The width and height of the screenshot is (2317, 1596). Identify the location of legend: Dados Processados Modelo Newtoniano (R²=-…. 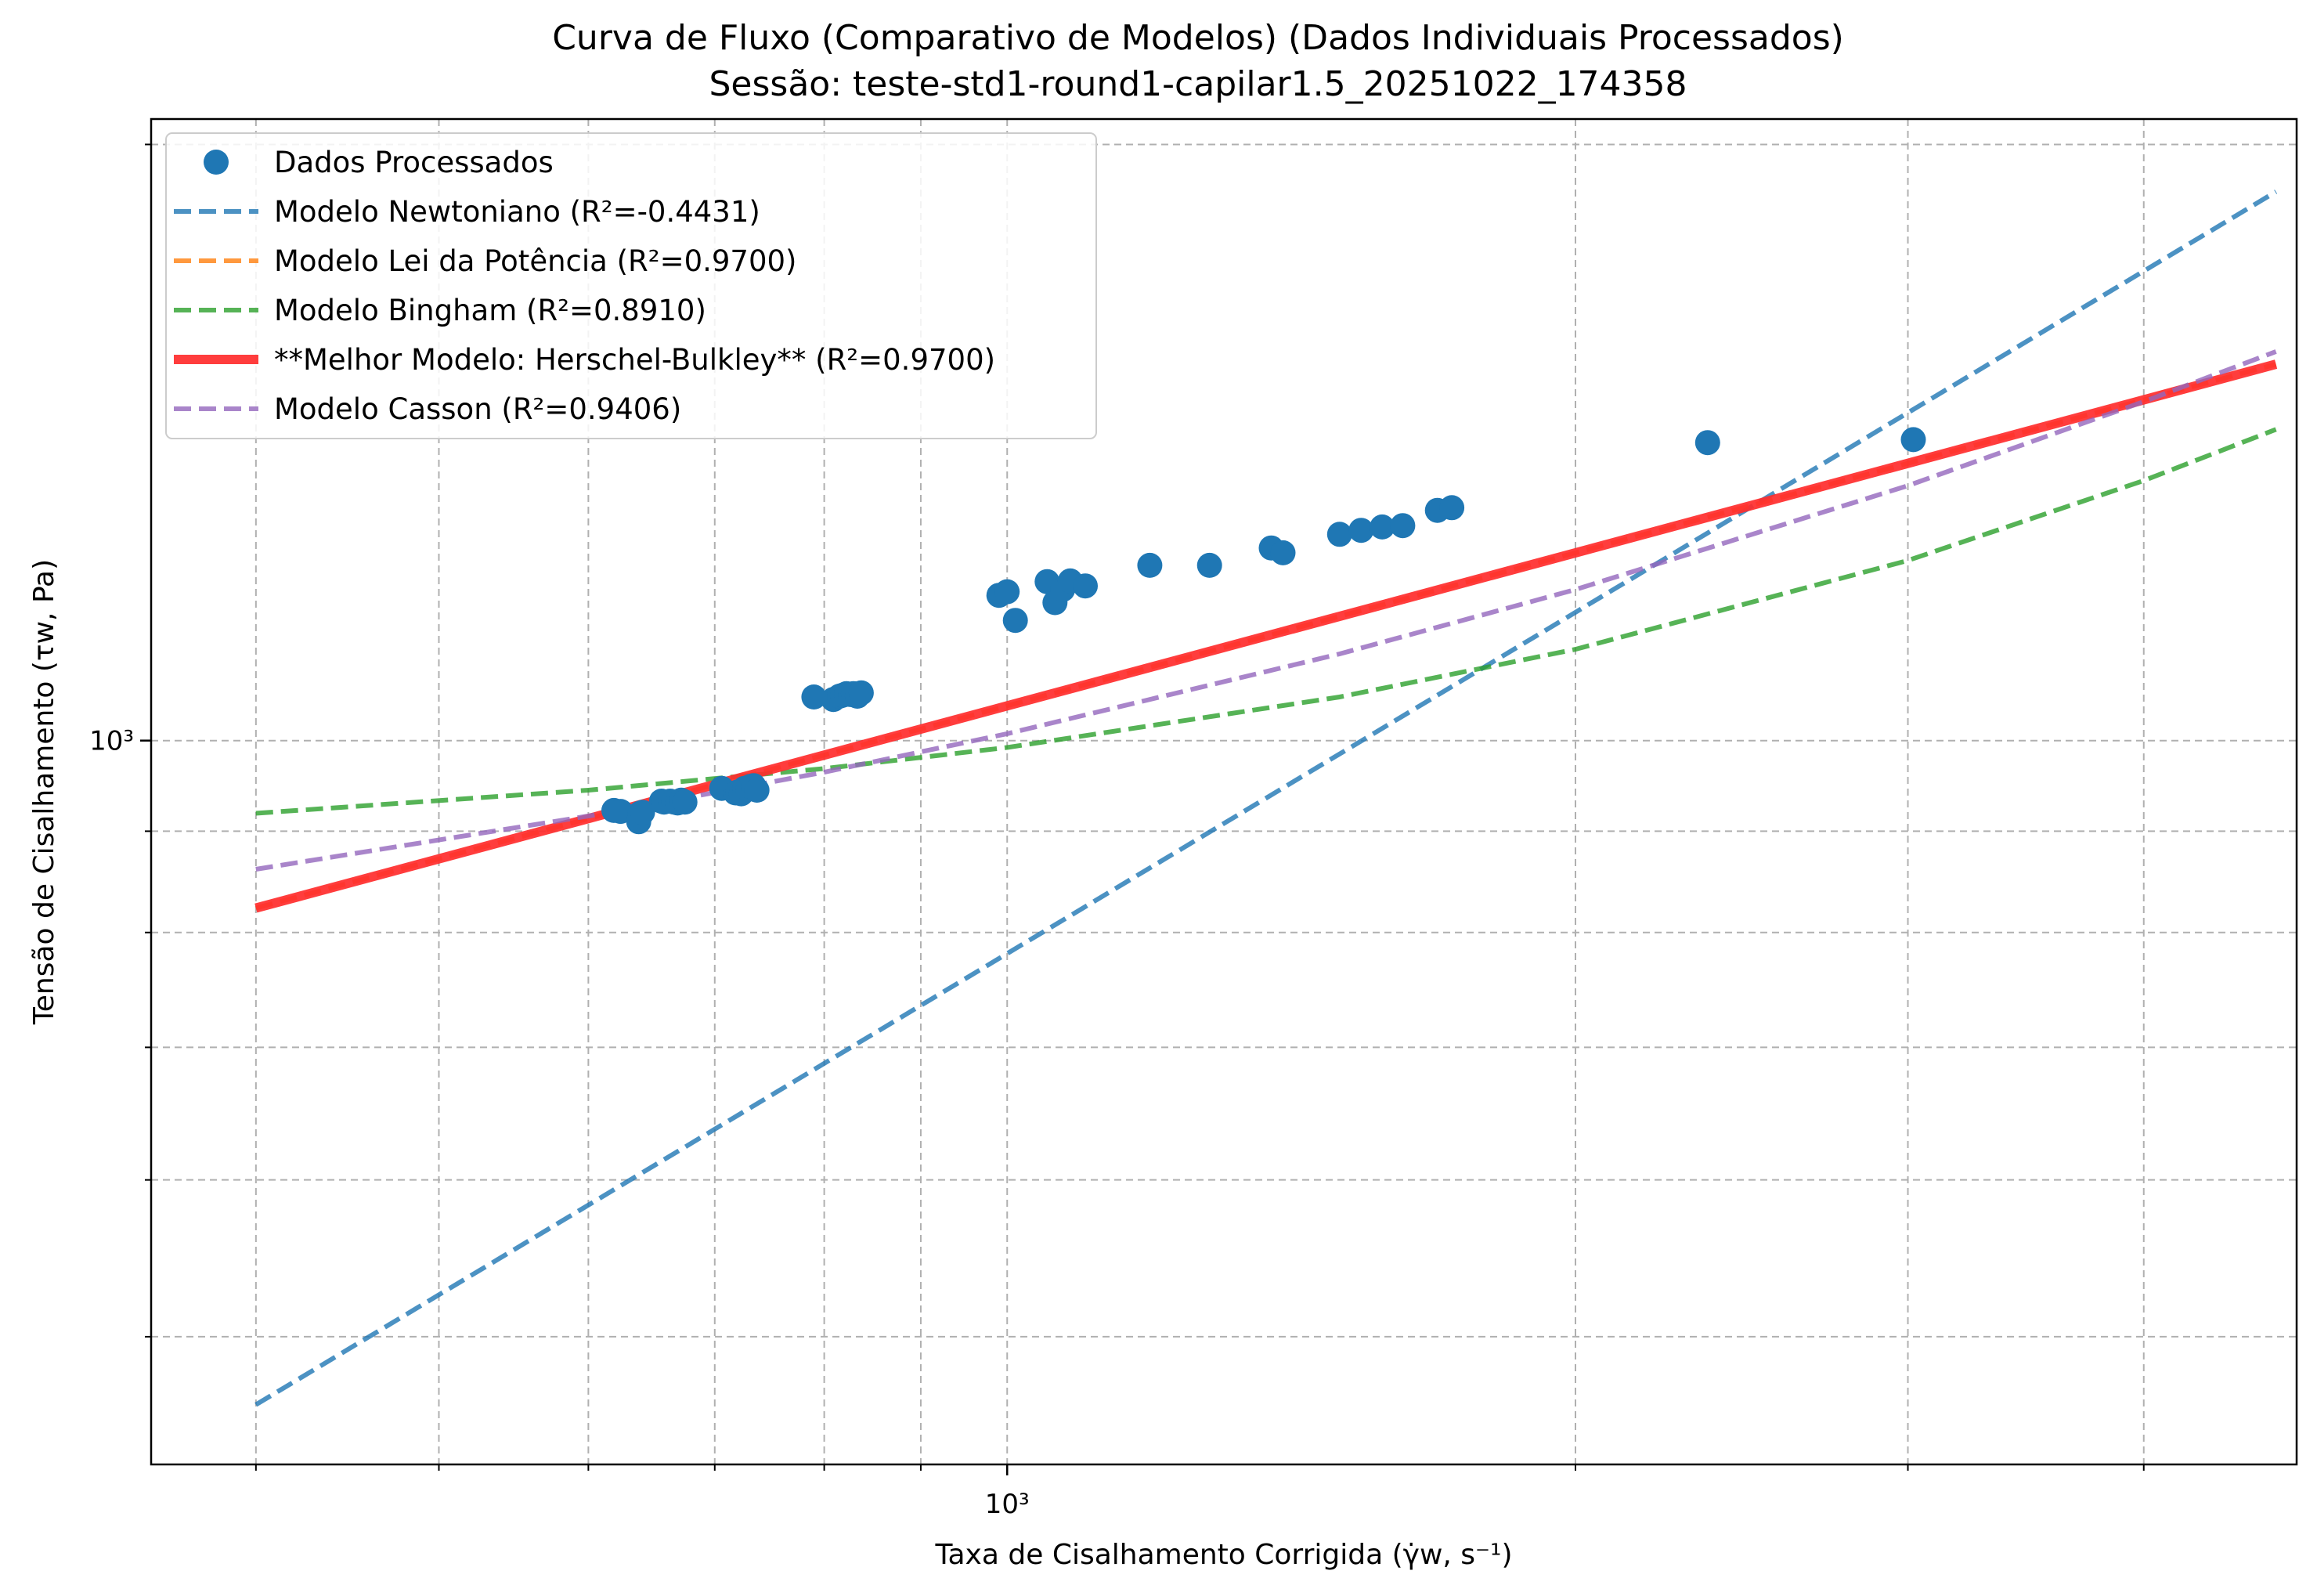
(631, 286).